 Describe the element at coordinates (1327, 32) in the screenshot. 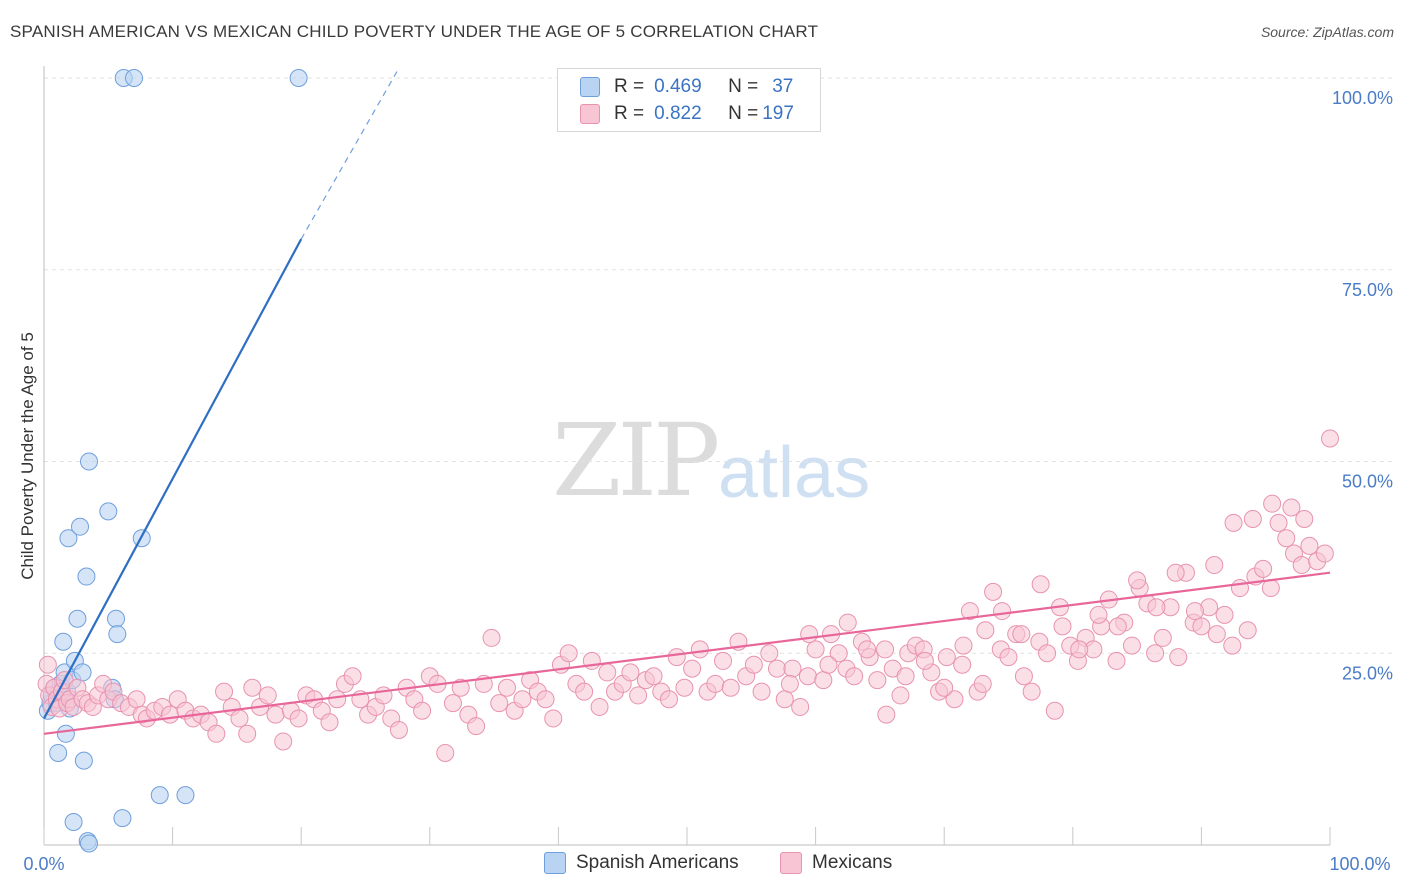

I see `source-label: Source: ZipAtlas.com` at that location.